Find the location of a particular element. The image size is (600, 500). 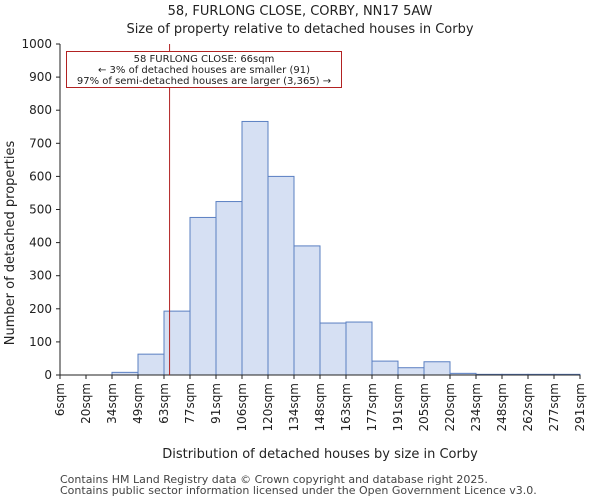

x-tick-label: 291sqm is located at coordinates (580, 407).